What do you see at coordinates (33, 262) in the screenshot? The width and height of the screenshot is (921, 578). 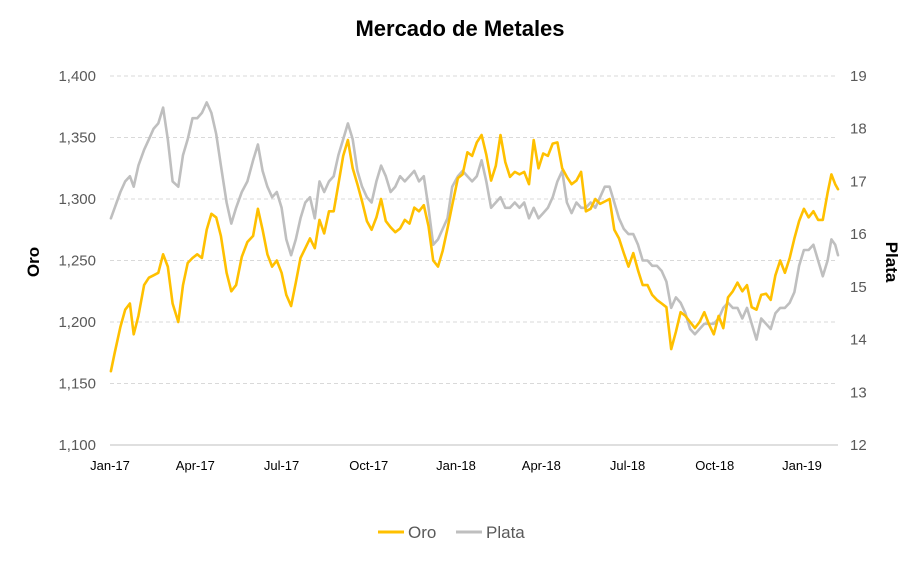 I see `y-left-axis-title: Oro` at bounding box center [33, 262].